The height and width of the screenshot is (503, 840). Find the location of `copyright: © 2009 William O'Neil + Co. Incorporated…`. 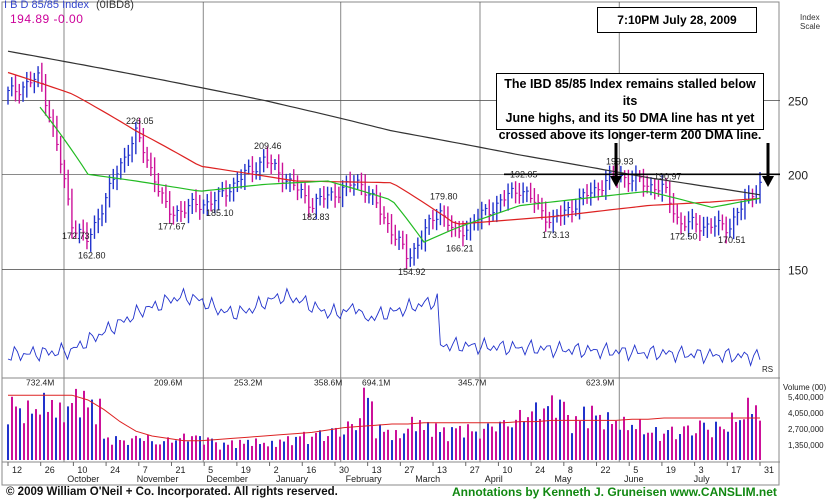

copyright: © 2009 William O'Neil + Co. Incorporated… is located at coordinates (172, 492).